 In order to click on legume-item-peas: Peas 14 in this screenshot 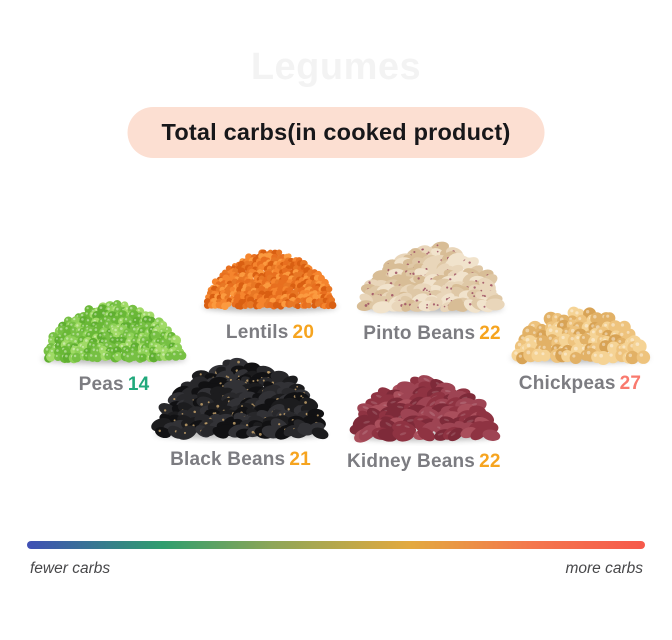, I will do `click(114, 345)`.